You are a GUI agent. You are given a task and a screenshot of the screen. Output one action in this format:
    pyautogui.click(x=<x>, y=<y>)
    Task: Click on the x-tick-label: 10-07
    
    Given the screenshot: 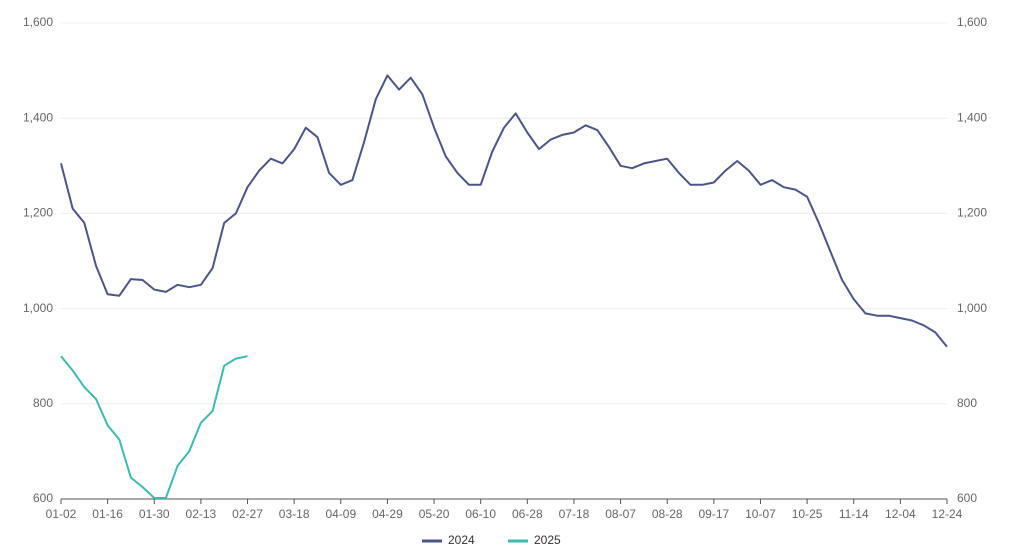 What is the action you would take?
    pyautogui.click(x=760, y=514)
    